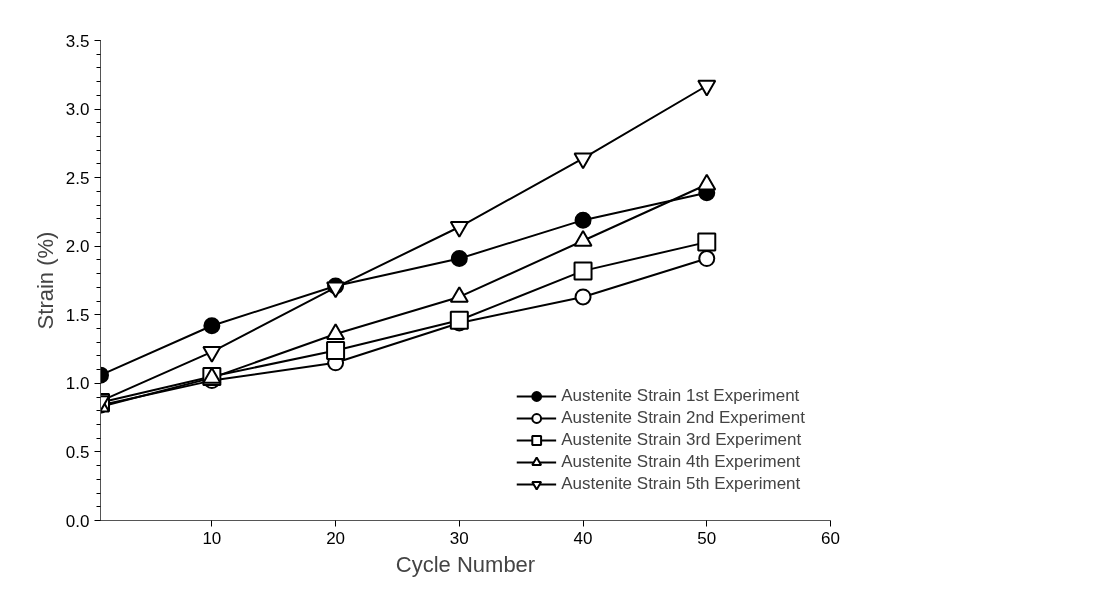  Describe the element at coordinates (681, 440) in the screenshot. I see `legend-label: Austenite Strain 3rd Experiment` at that location.